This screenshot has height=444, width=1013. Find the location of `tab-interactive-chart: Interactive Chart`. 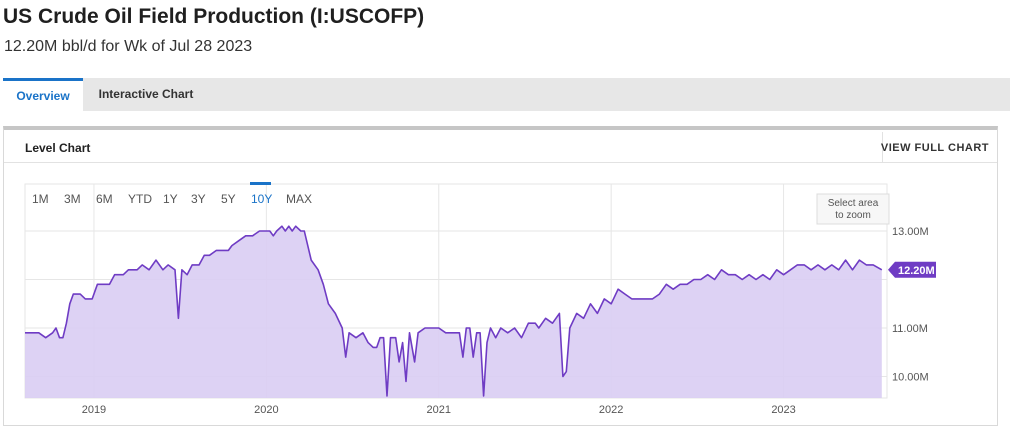

tab-interactive-chart: Interactive Chart is located at coordinates (146, 94).